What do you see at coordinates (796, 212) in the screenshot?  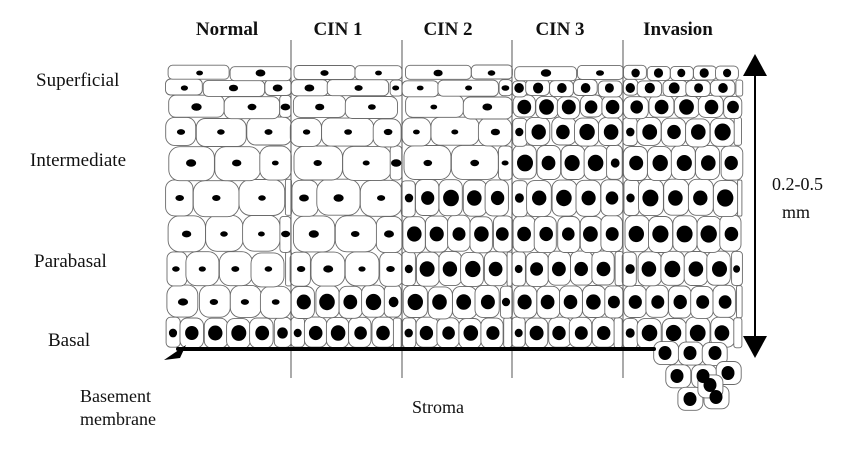 I see `thickness-label-line2: mm` at bounding box center [796, 212].